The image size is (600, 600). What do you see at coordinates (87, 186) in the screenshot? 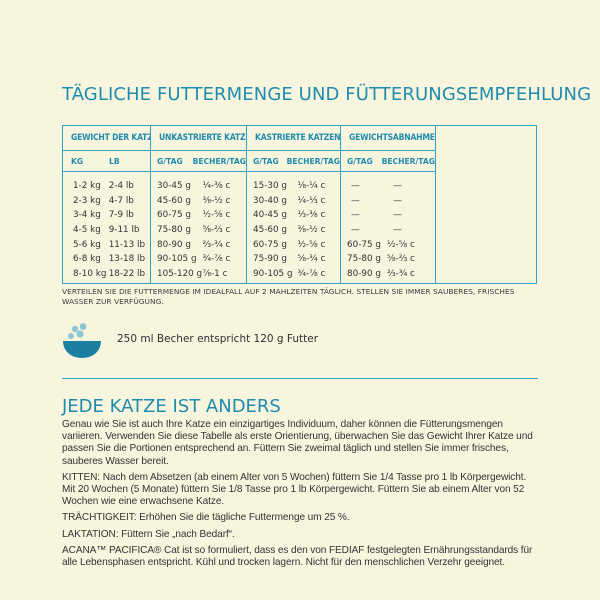
I see `table-cell: 1-2 kg` at bounding box center [87, 186].